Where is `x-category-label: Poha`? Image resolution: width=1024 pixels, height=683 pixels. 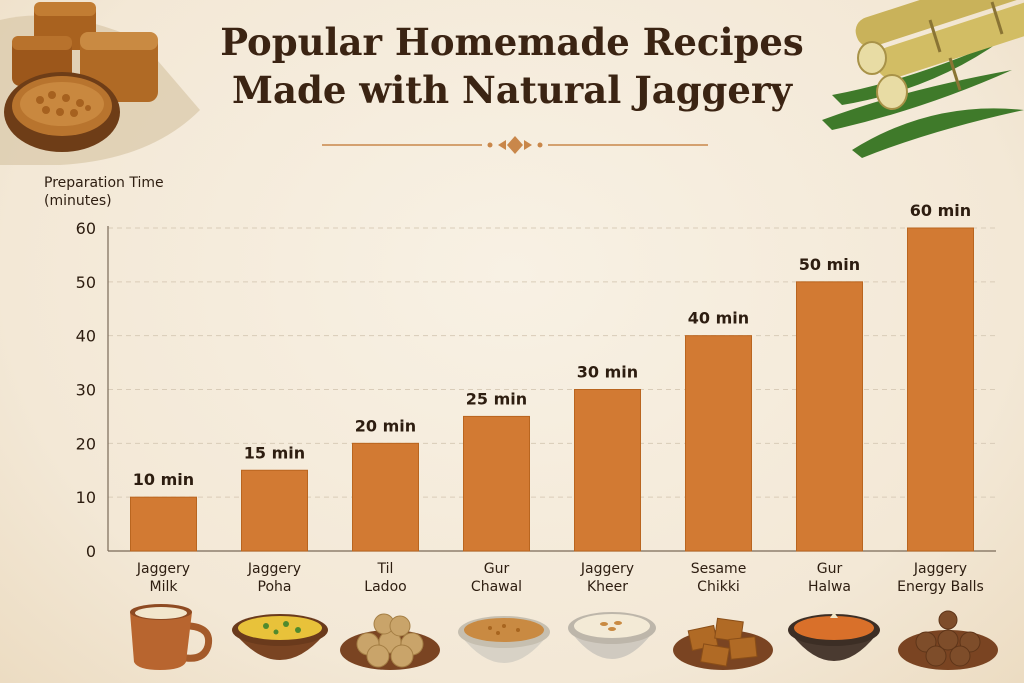
x-category-label: Poha is located at coordinates (275, 587).